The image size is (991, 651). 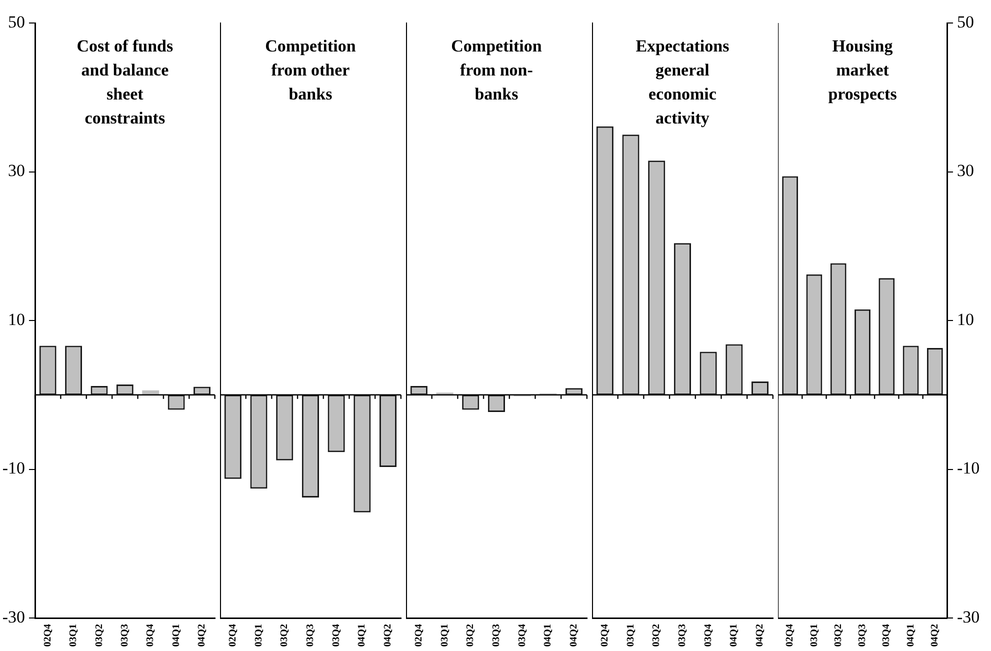 I want to click on y2-tick-label: 10, so click(x=965, y=319).